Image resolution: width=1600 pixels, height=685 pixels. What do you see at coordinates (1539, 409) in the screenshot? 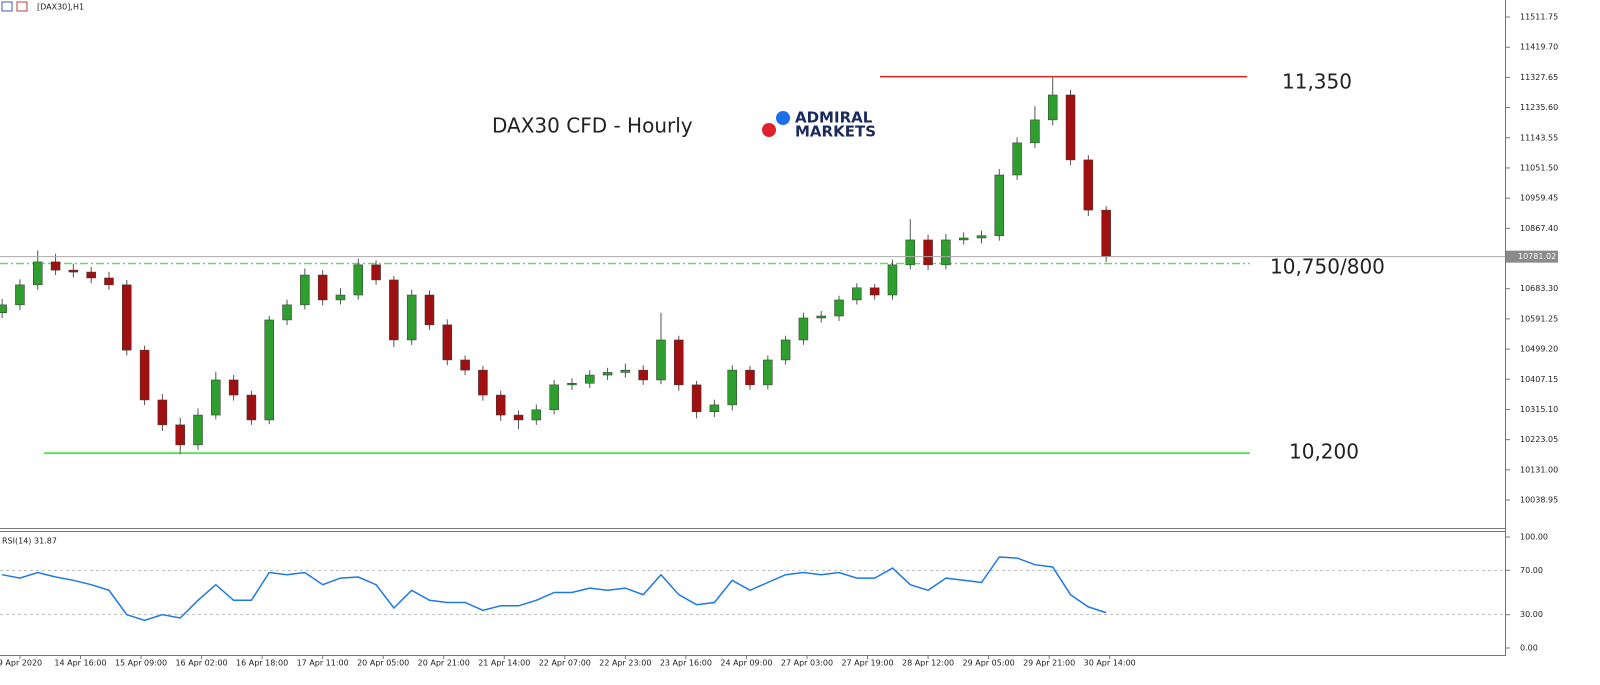
I see `y-tick-label: 10315.10` at bounding box center [1539, 409].